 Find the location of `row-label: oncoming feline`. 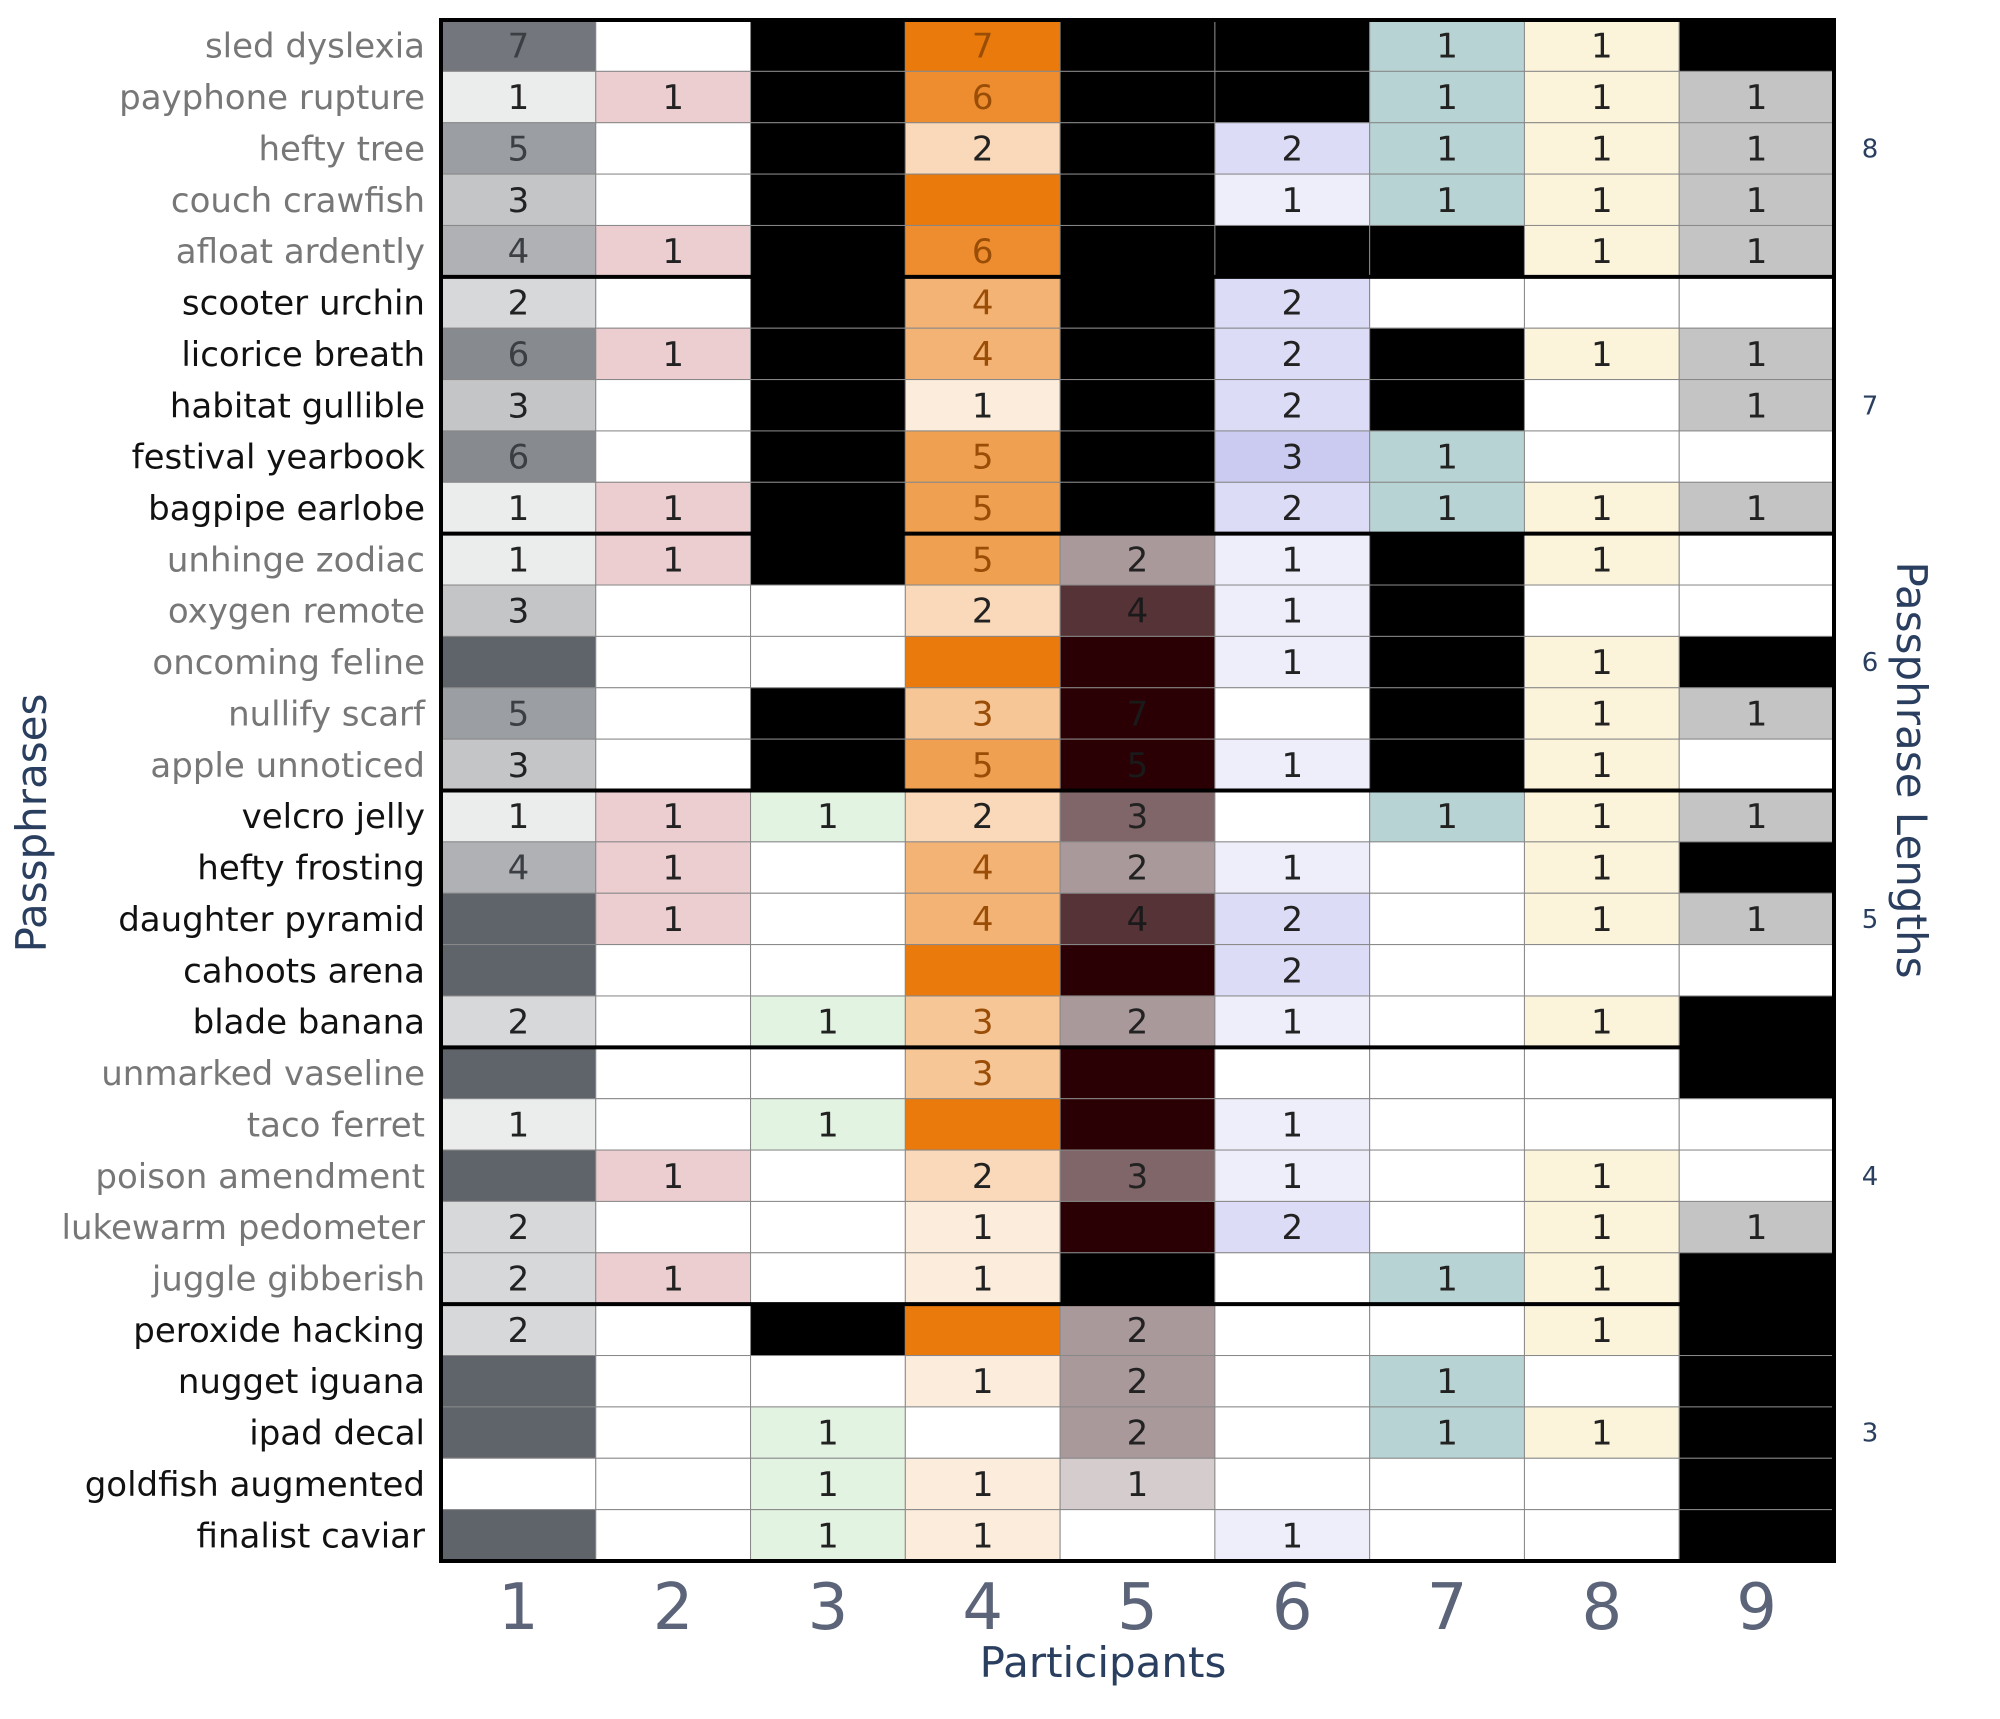

row-label: oncoming feline is located at coordinates (288, 663).